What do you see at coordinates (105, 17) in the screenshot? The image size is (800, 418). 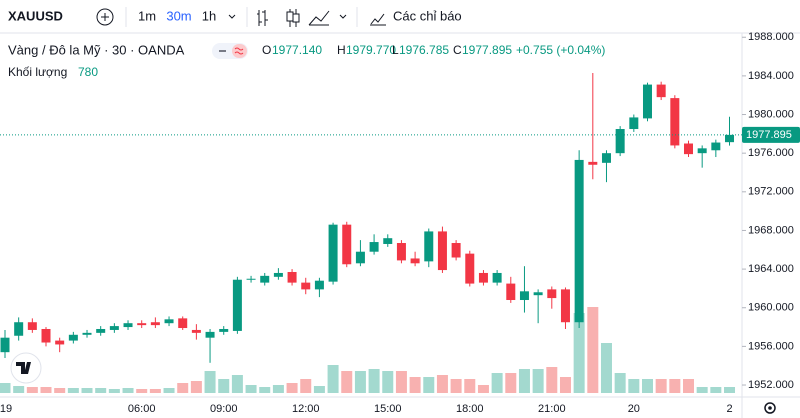 I see `add-symbol` at bounding box center [105, 17].